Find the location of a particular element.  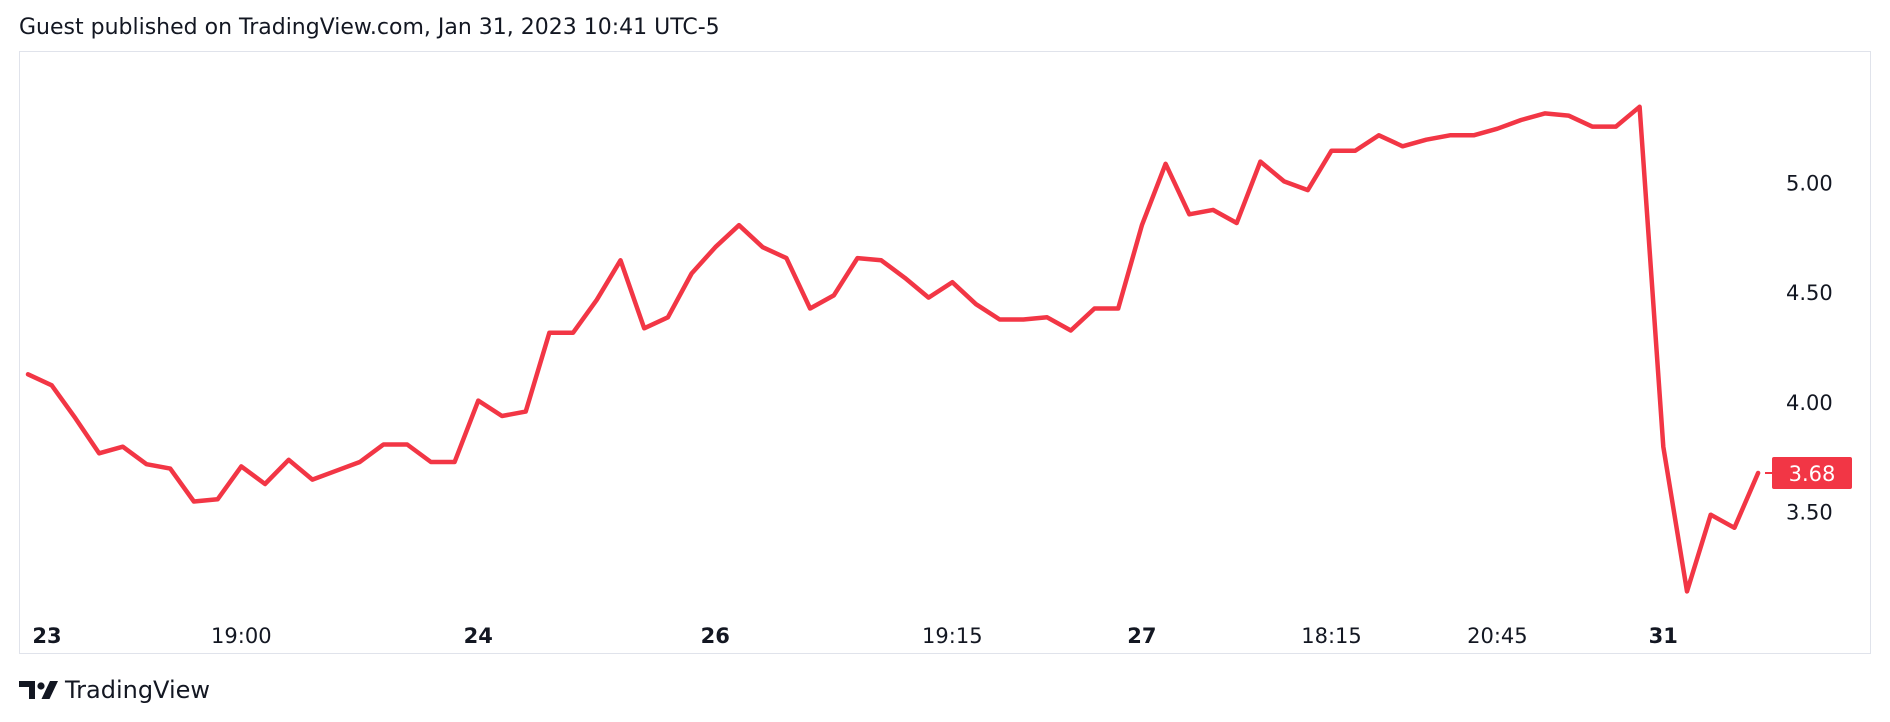

x-tick-label: 24 is located at coordinates (478, 636).